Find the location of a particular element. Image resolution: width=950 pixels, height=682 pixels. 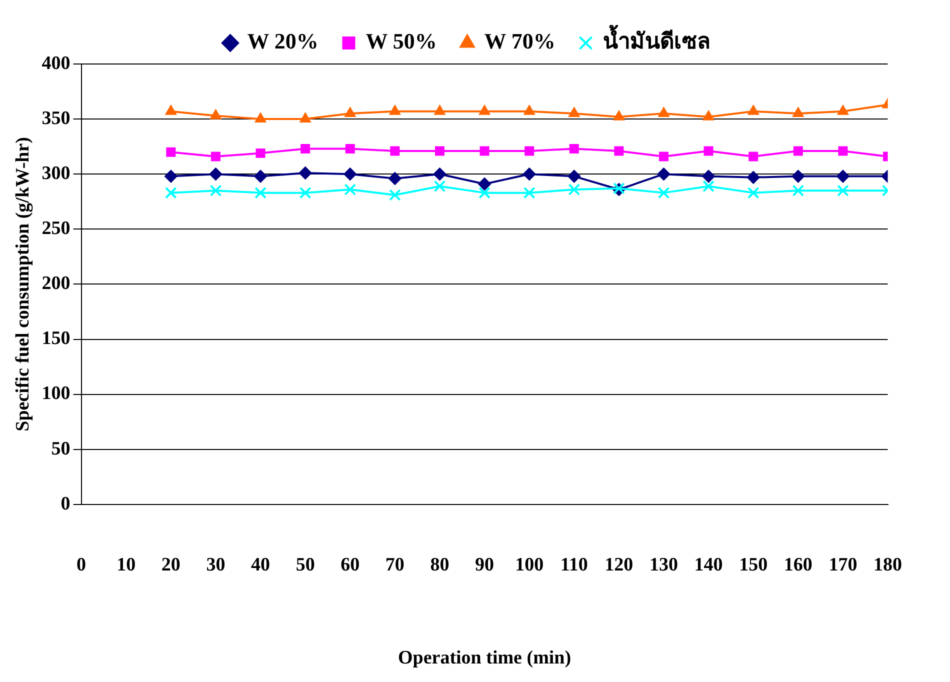

x-tick-label: 60 is located at coordinates (350, 565).